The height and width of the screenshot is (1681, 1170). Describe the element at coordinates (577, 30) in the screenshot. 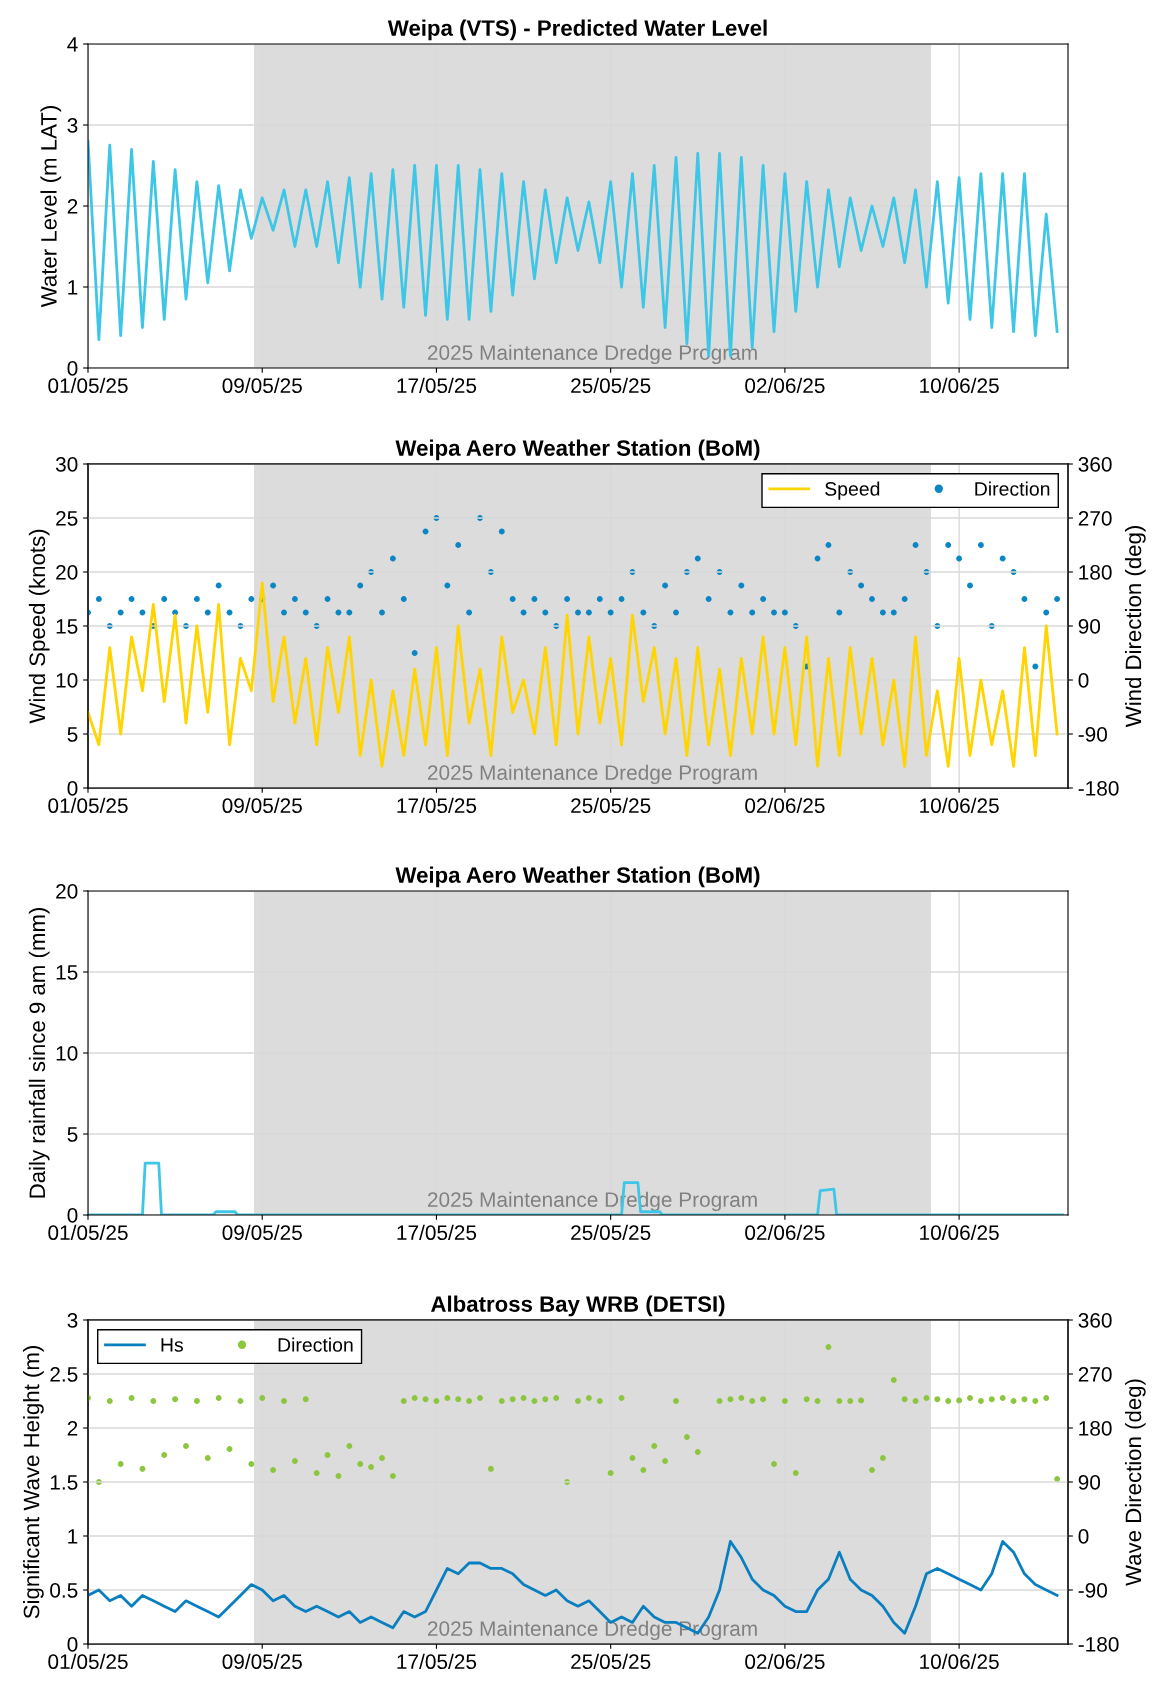

I see `chart-title: Weipa (VTS) - Predicted Water Level` at that location.